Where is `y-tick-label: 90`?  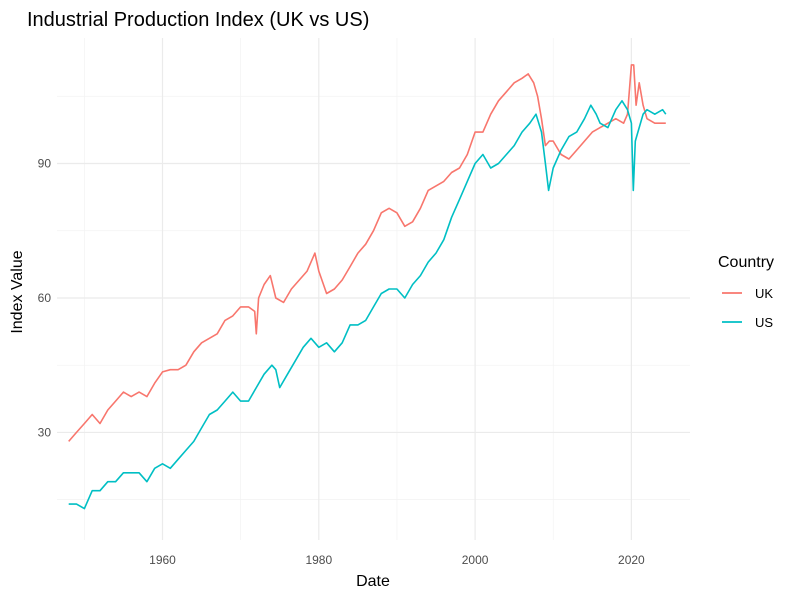 y-tick-label: 90 is located at coordinates (45, 164).